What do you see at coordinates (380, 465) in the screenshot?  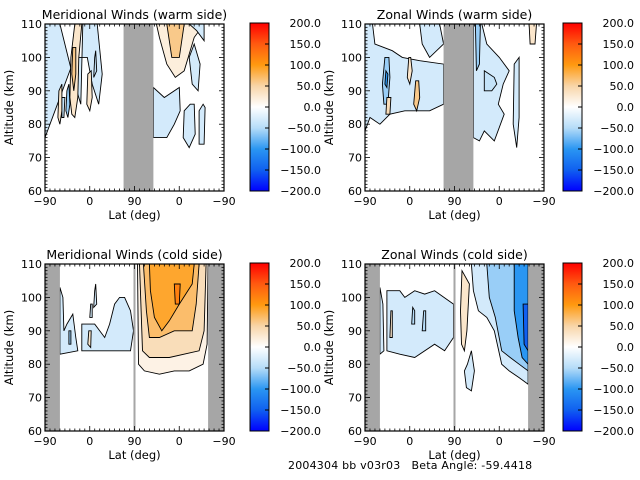 I see `version-code: v03r03` at bounding box center [380, 465].